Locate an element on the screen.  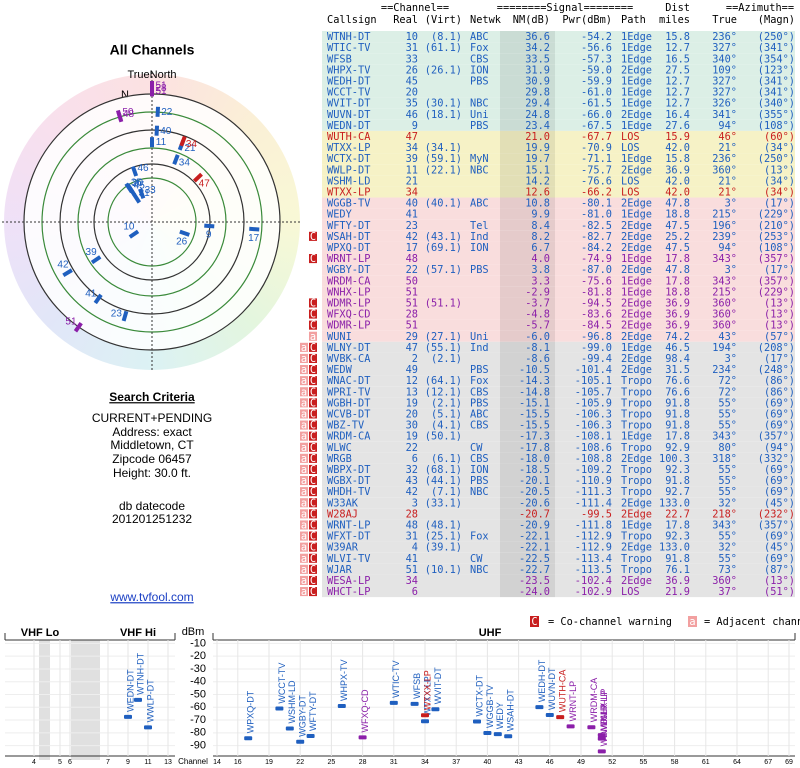
site-link: www.tvfool.com is located at coordinates (151, 597).